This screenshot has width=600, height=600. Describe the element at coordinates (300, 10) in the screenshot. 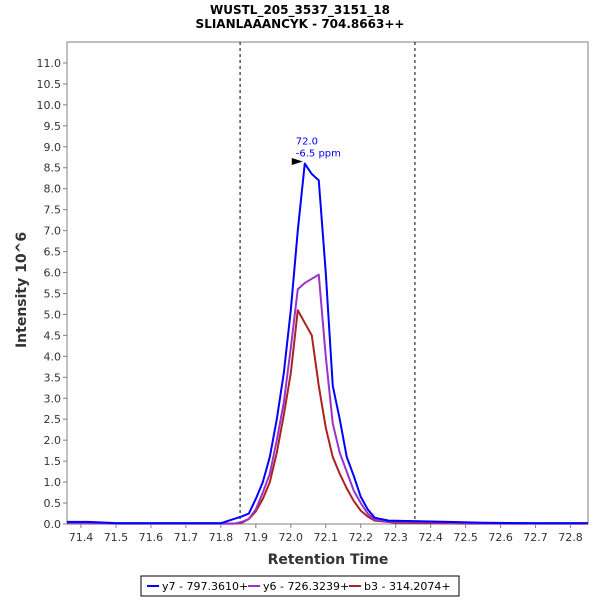

I see `chart-title: WUSTL_205_3537_3151_18` at that location.